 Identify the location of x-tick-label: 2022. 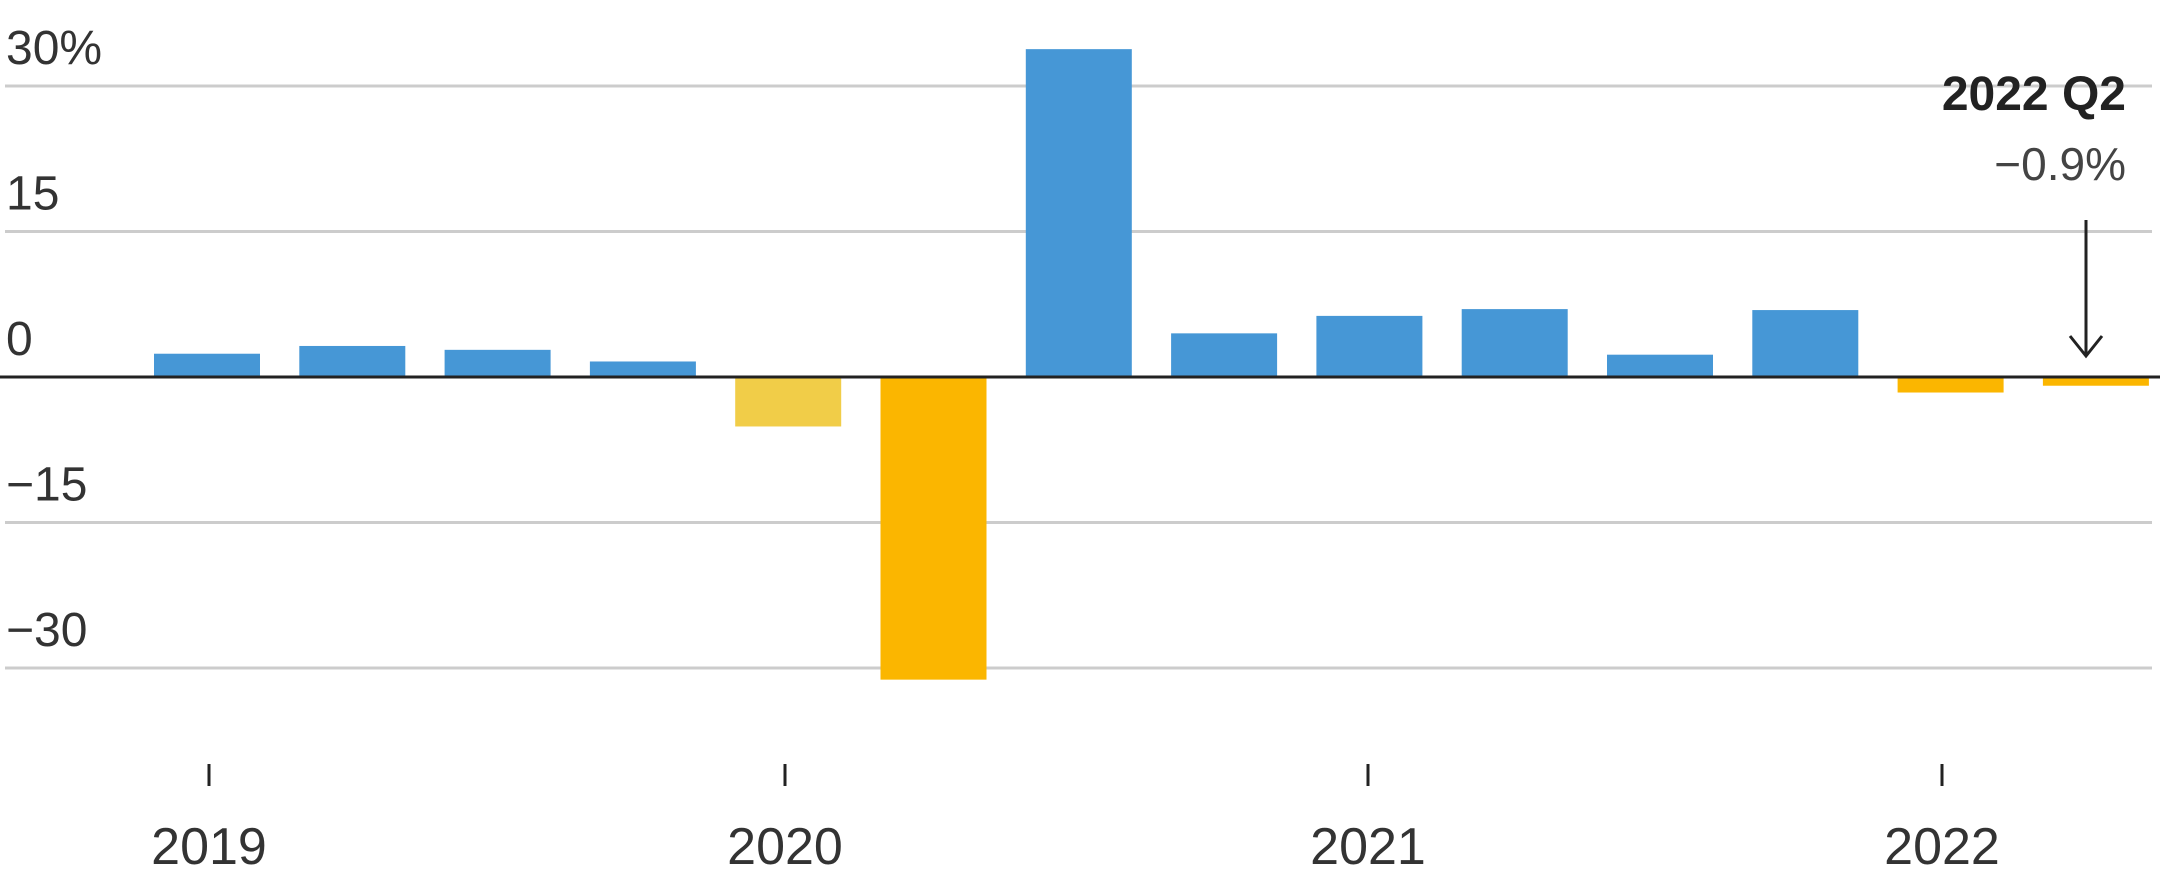
(1942, 847).